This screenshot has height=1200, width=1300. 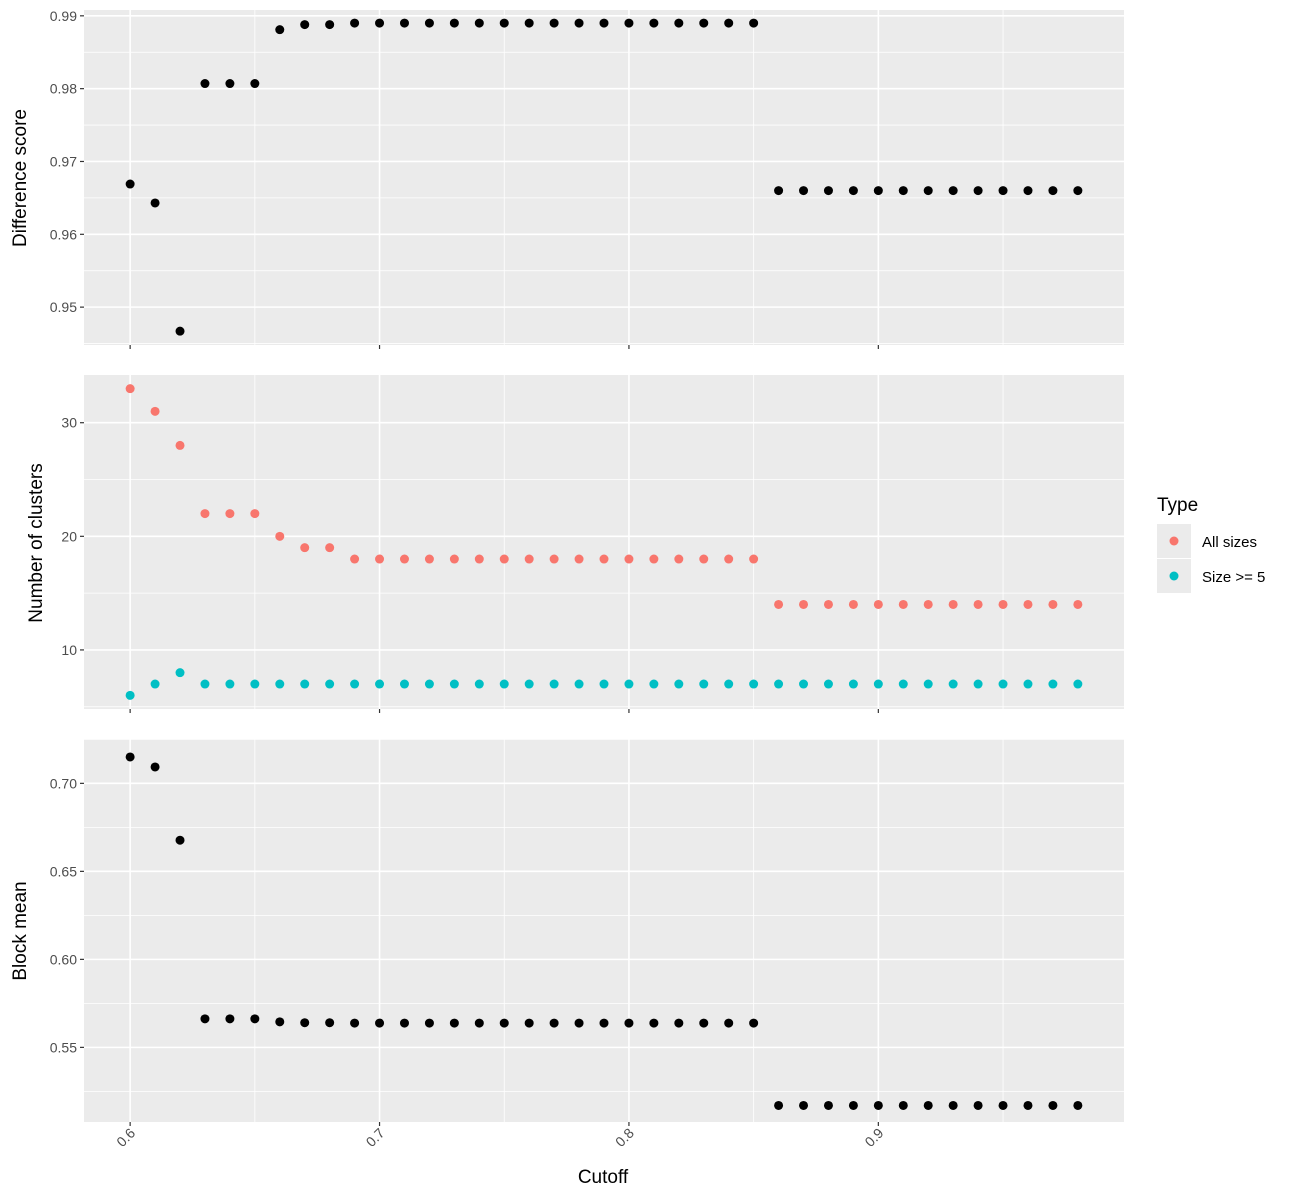 What do you see at coordinates (873, 1137) in the screenshot?
I see `x-tick-label: 0.9` at bounding box center [873, 1137].